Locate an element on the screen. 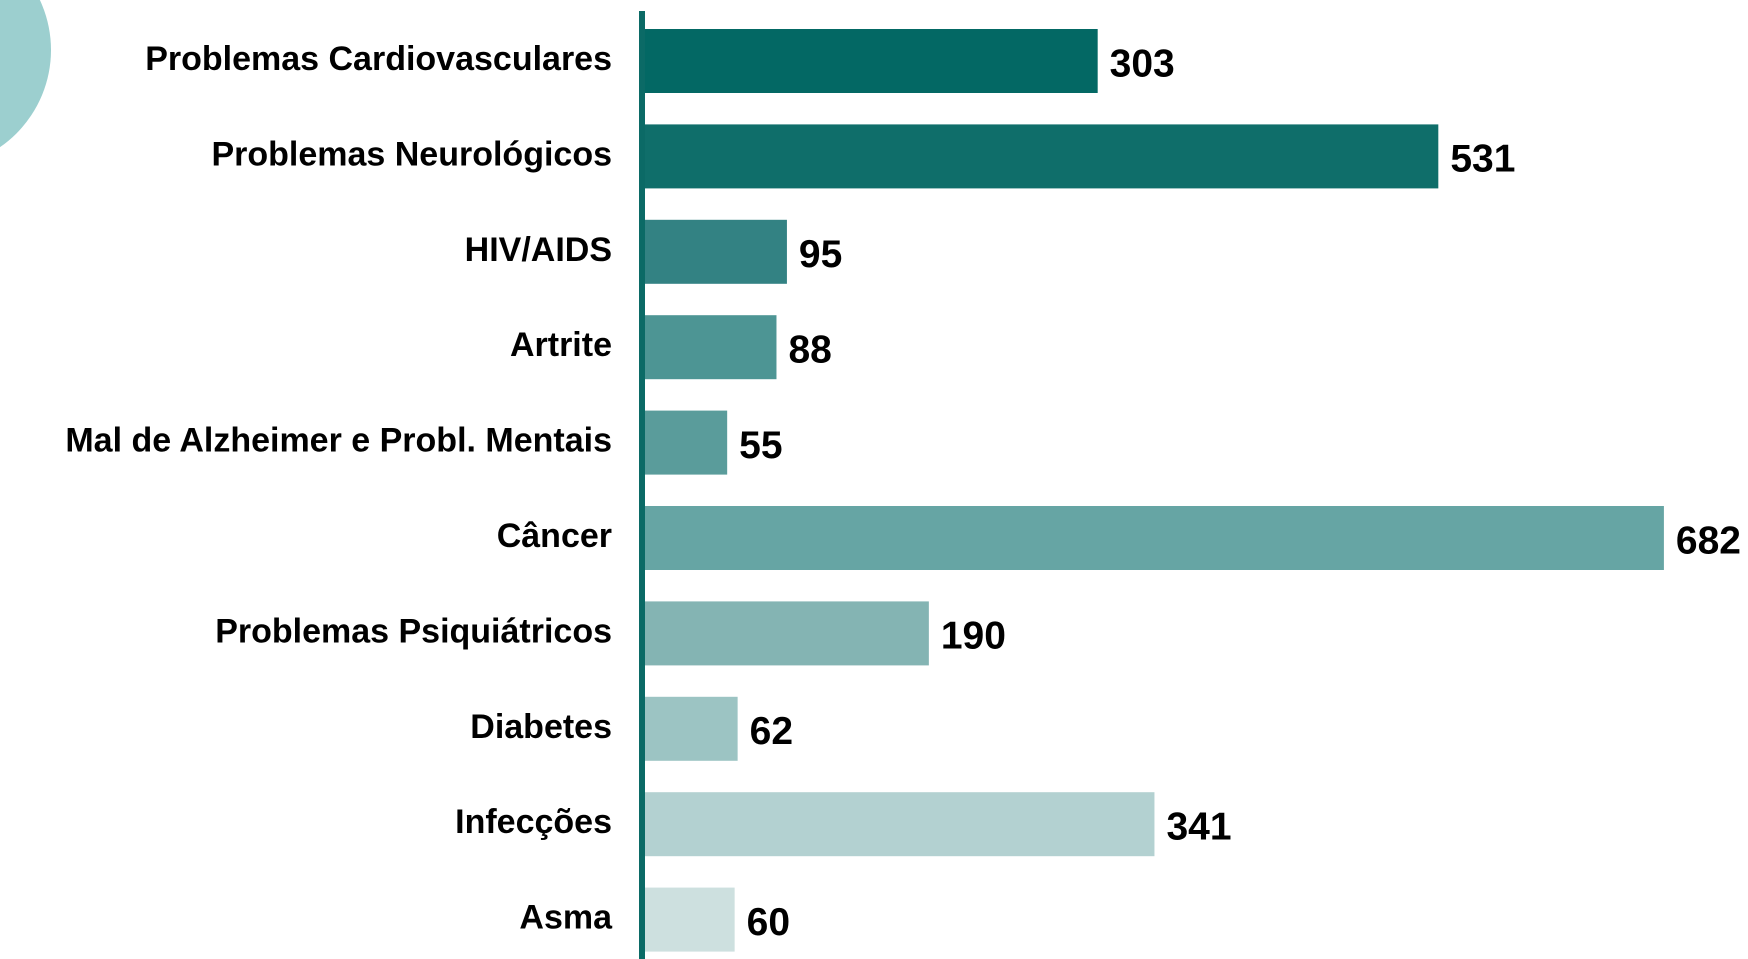 Image resolution: width=1748 pixels, height=959 pixels. decorative-circle is located at coordinates (25, 74).